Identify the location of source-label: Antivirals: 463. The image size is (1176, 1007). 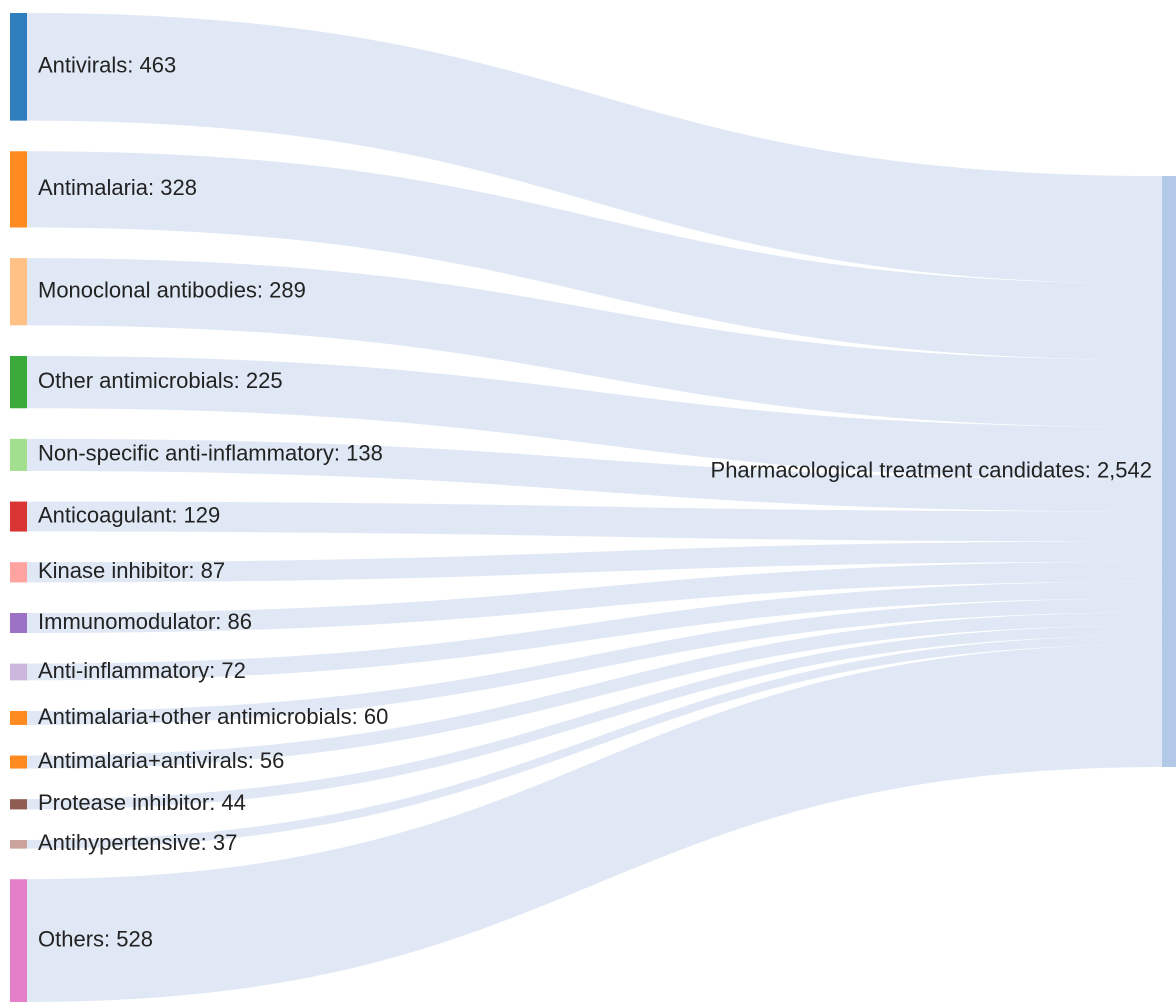
(107, 65).